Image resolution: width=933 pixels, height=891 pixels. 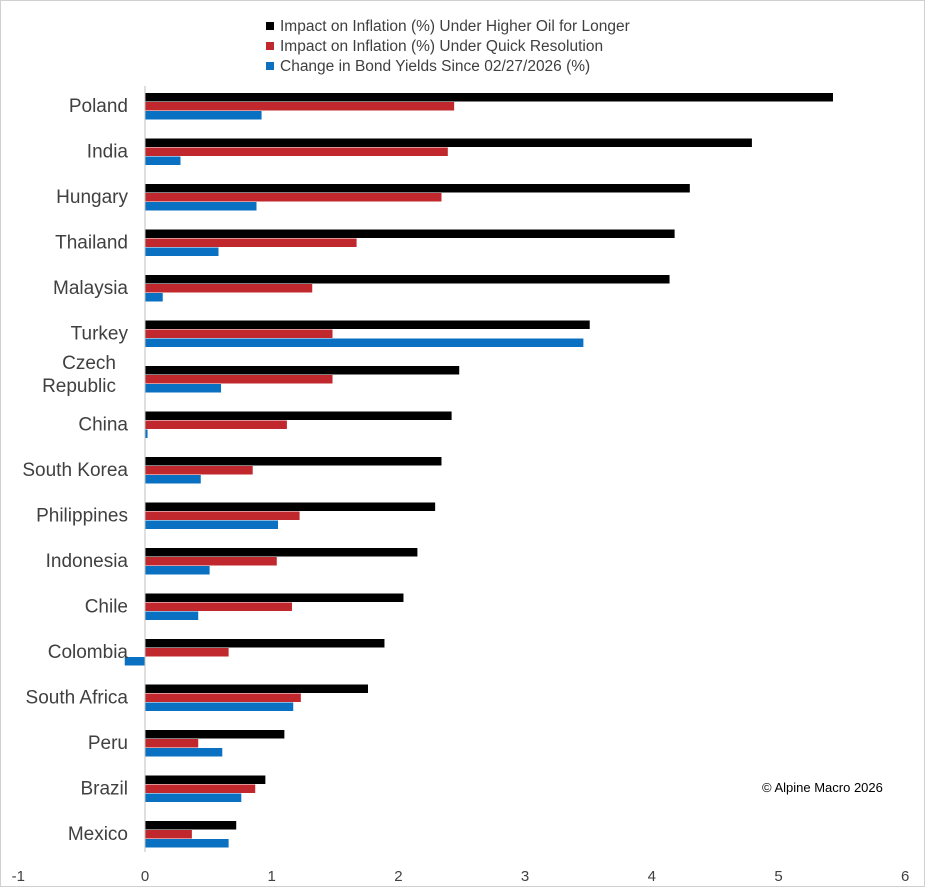 What do you see at coordinates (106, 607) in the screenshot?
I see `category-label: Chile` at bounding box center [106, 607].